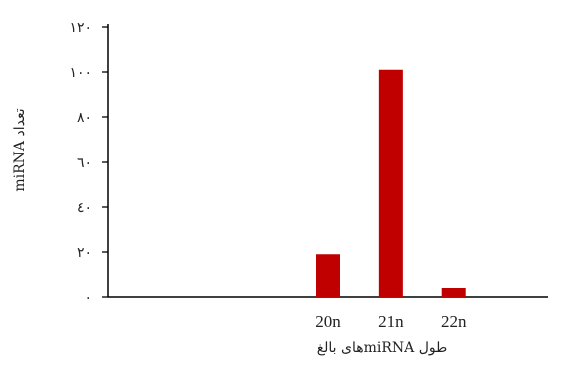  What do you see at coordinates (80, 73) in the screenshot?
I see `y-tick-label: ١٠٠` at bounding box center [80, 73].